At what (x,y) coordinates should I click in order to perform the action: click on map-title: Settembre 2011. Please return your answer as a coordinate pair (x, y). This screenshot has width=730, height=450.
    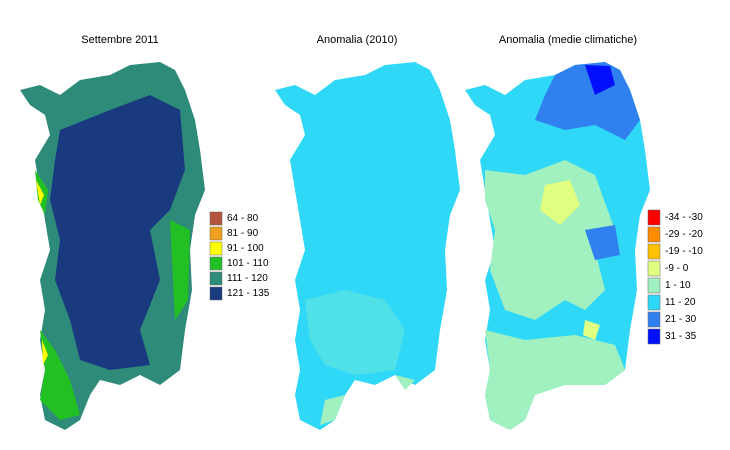
    Looking at the image, I should click on (119, 40).